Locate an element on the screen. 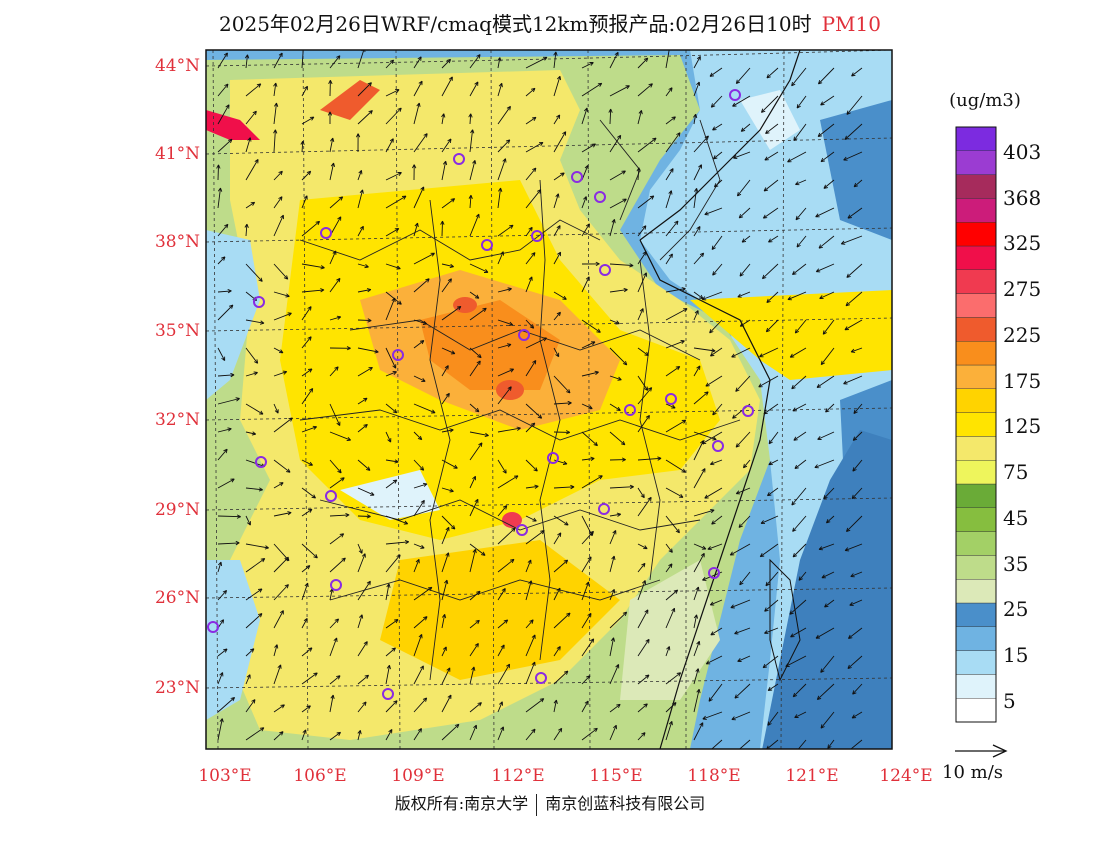 This screenshot has height=850, width=1100. latitude-label: 38°N is located at coordinates (177, 242).